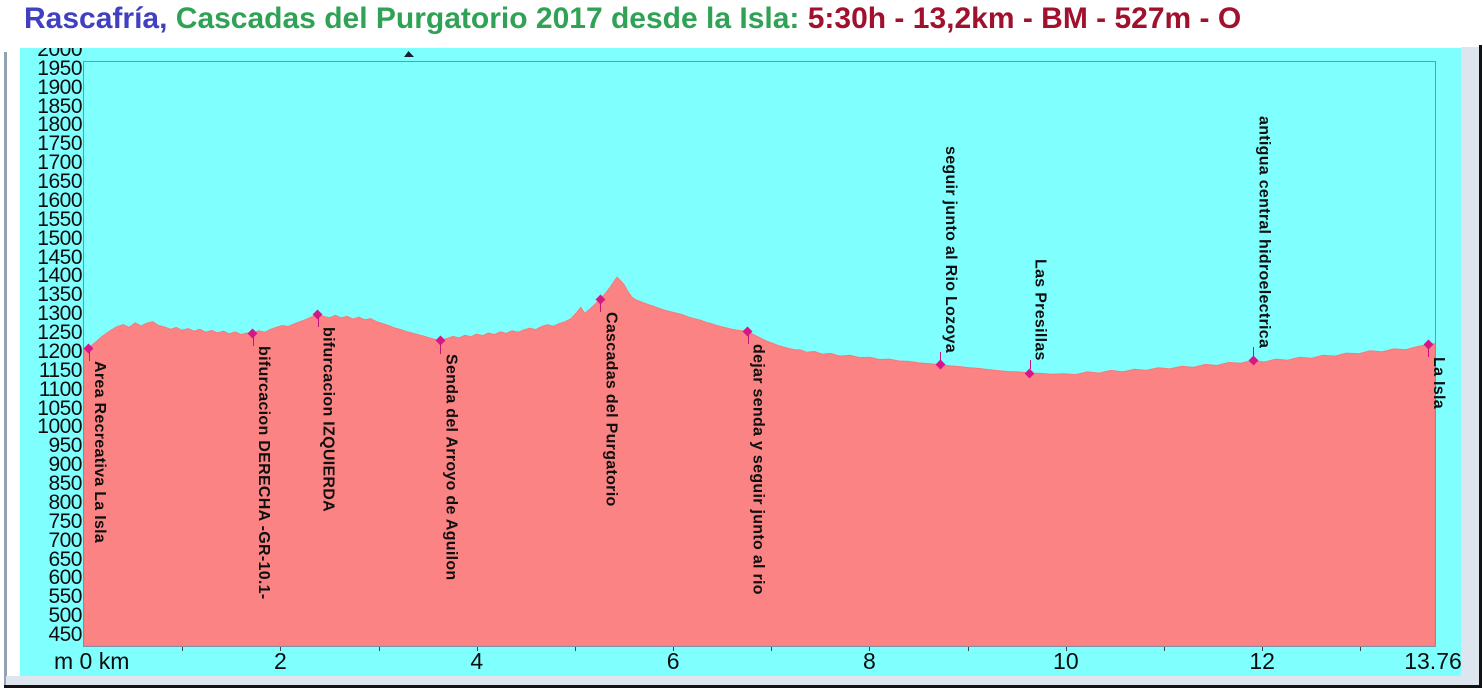 The height and width of the screenshot is (690, 1483). Describe the element at coordinates (743, 686) in the screenshot. I see `window-border-bottom` at that location.